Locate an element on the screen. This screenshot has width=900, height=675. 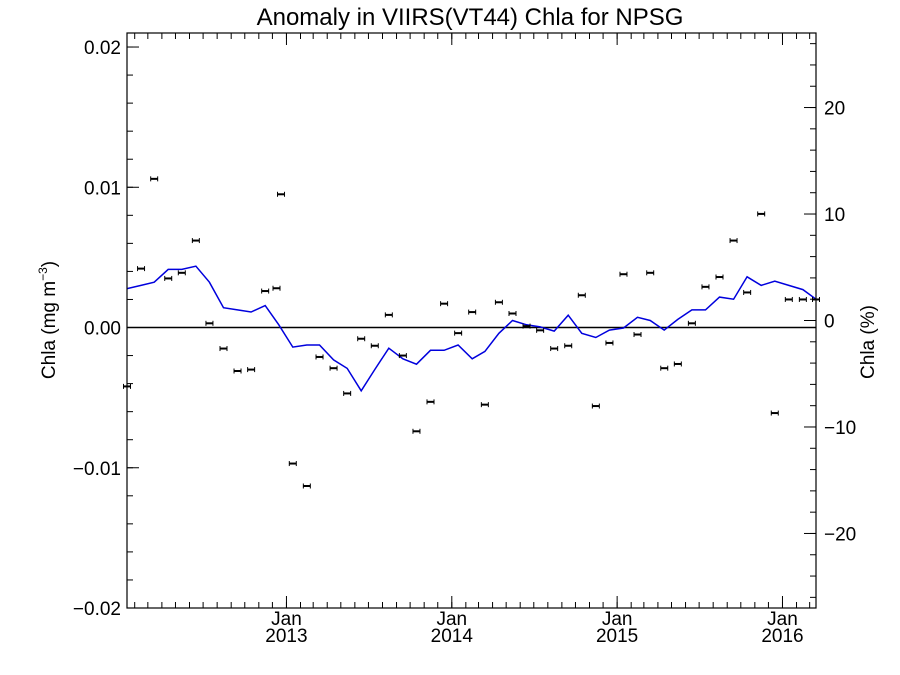
y-axis-right-label: Chla (%) is located at coordinates (868, 342).